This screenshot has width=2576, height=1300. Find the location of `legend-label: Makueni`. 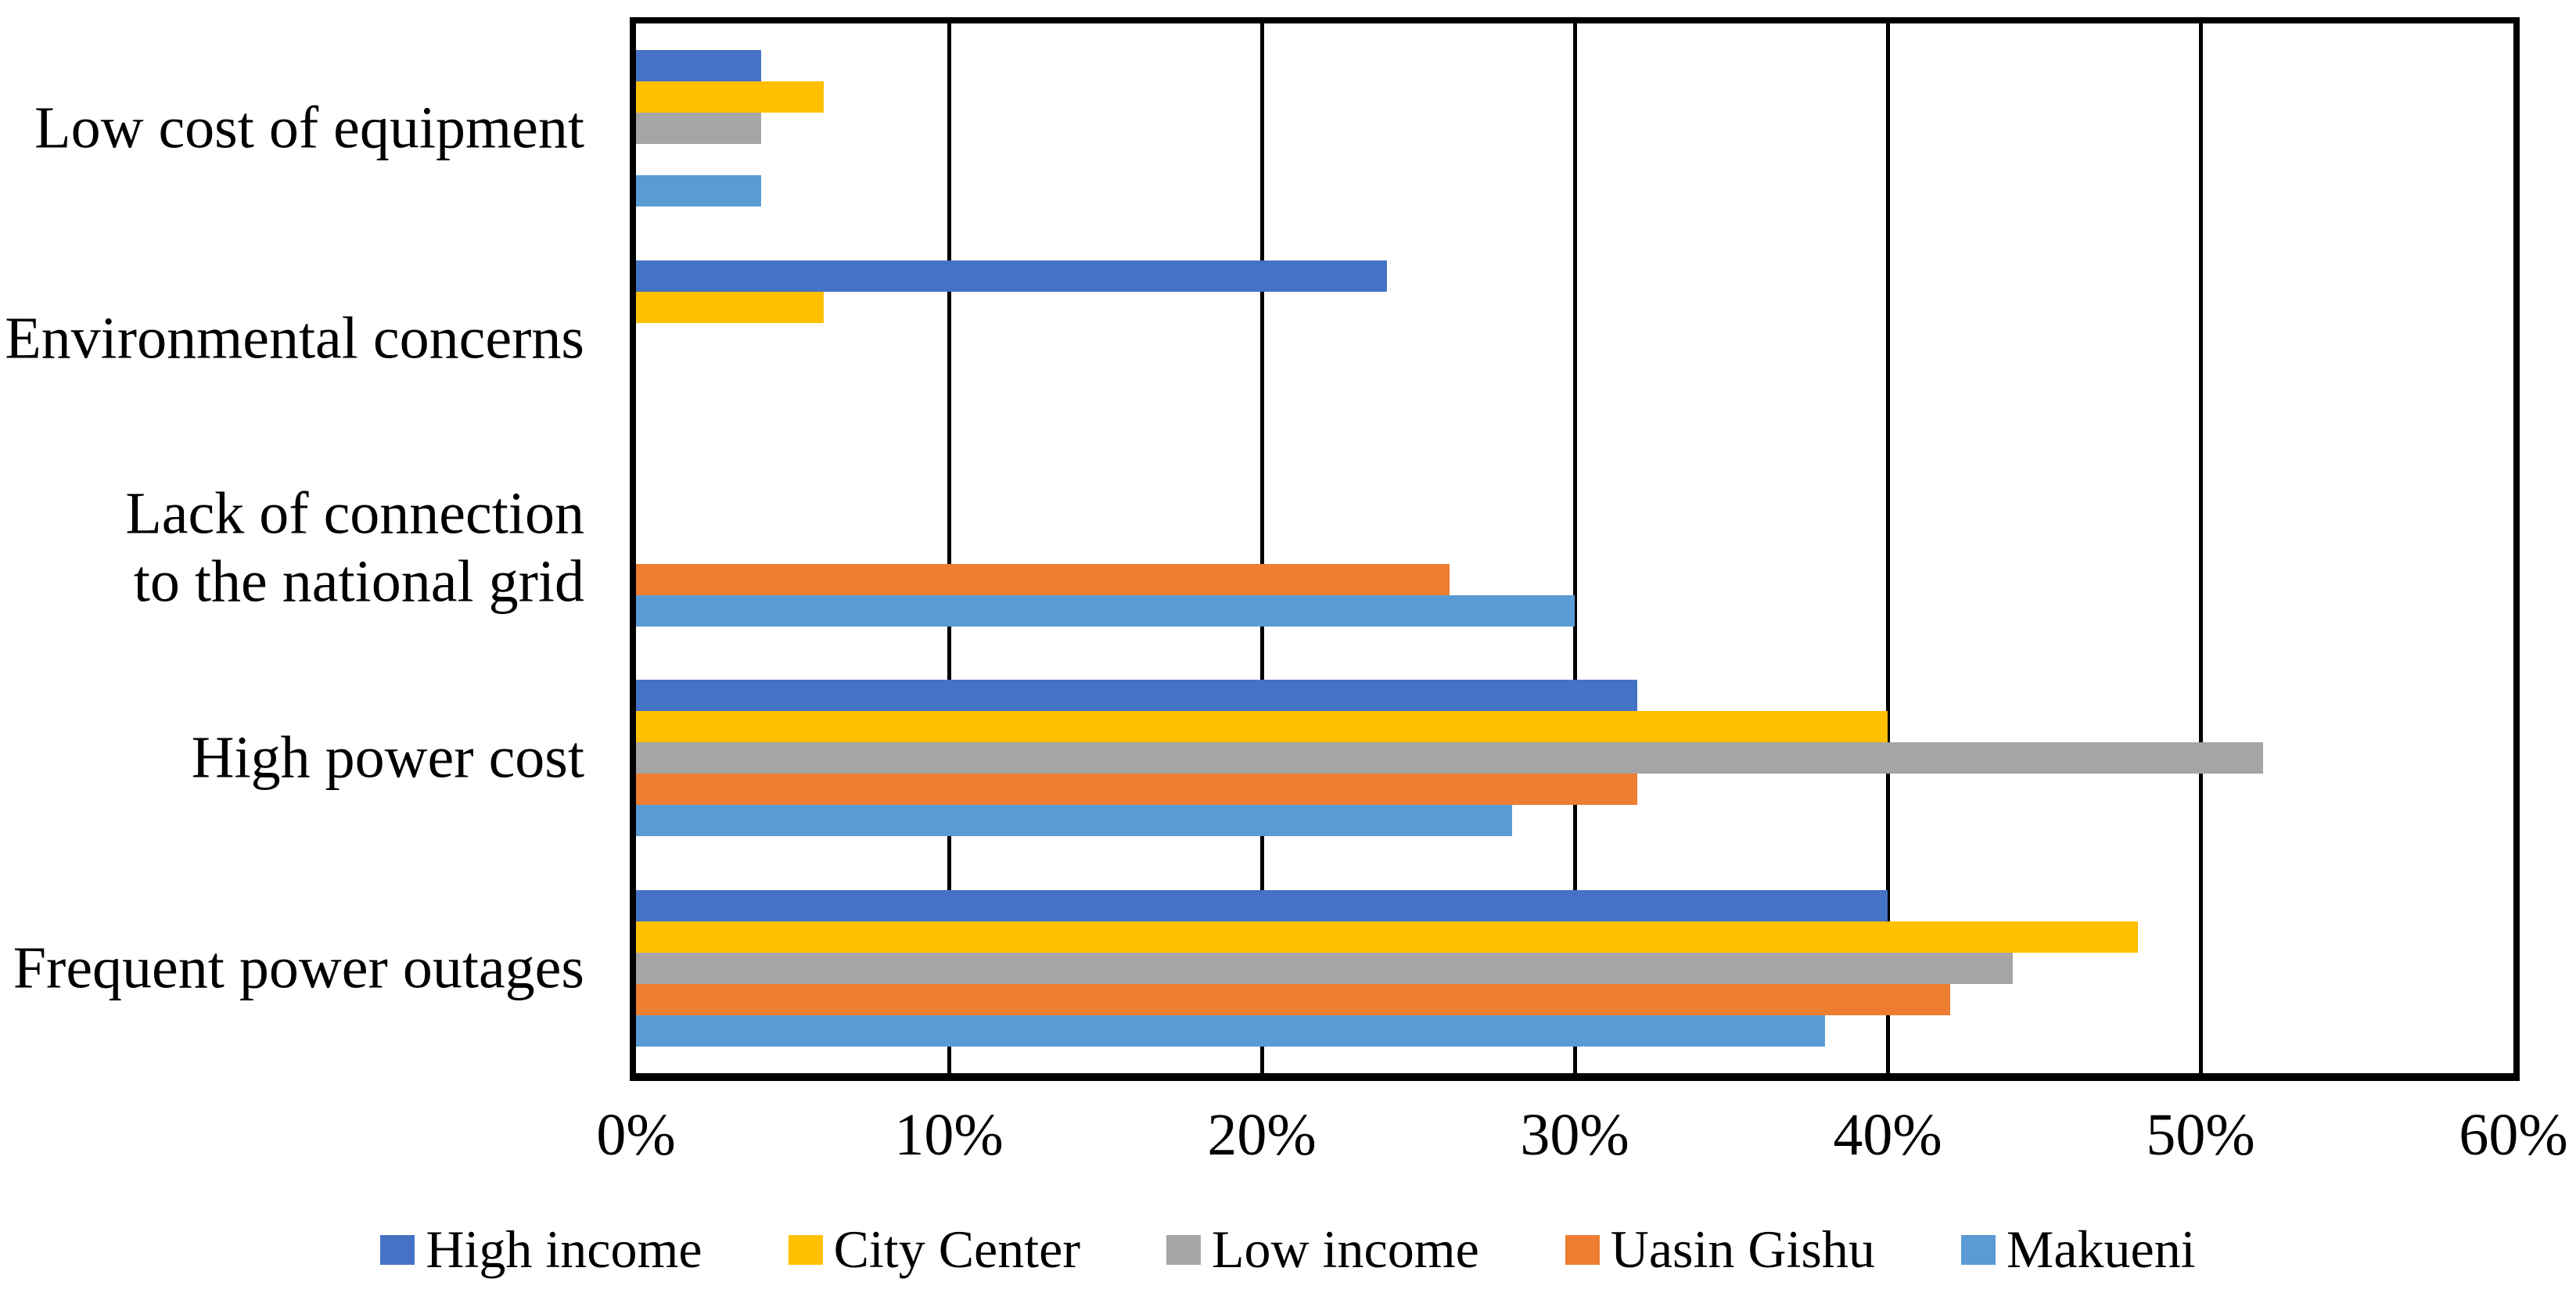

legend-label: Makueni is located at coordinates (2101, 1249).